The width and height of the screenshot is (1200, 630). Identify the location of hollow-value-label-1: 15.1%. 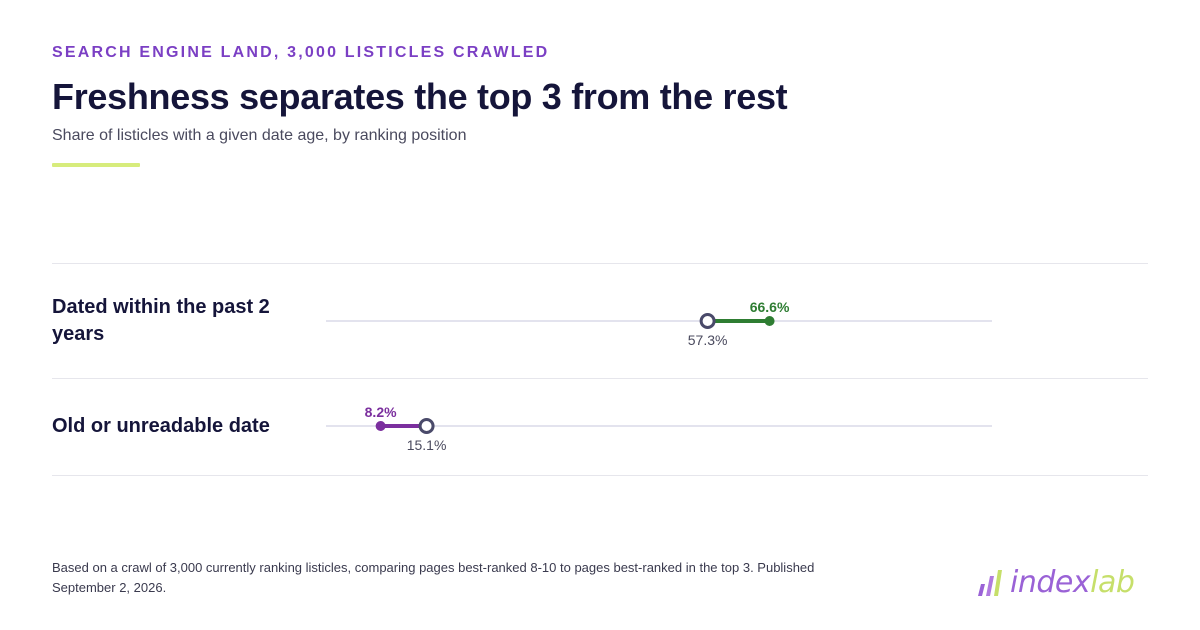
(427, 445).